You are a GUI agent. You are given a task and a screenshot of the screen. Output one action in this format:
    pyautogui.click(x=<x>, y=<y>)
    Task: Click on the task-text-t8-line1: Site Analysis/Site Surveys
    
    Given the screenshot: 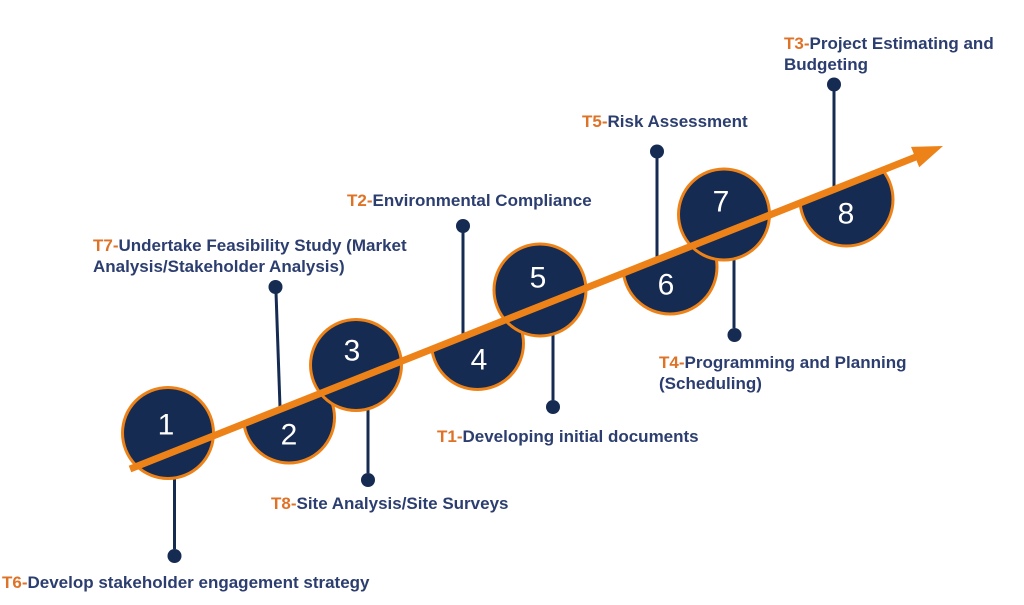 What is the action you would take?
    pyautogui.click(x=402, y=503)
    